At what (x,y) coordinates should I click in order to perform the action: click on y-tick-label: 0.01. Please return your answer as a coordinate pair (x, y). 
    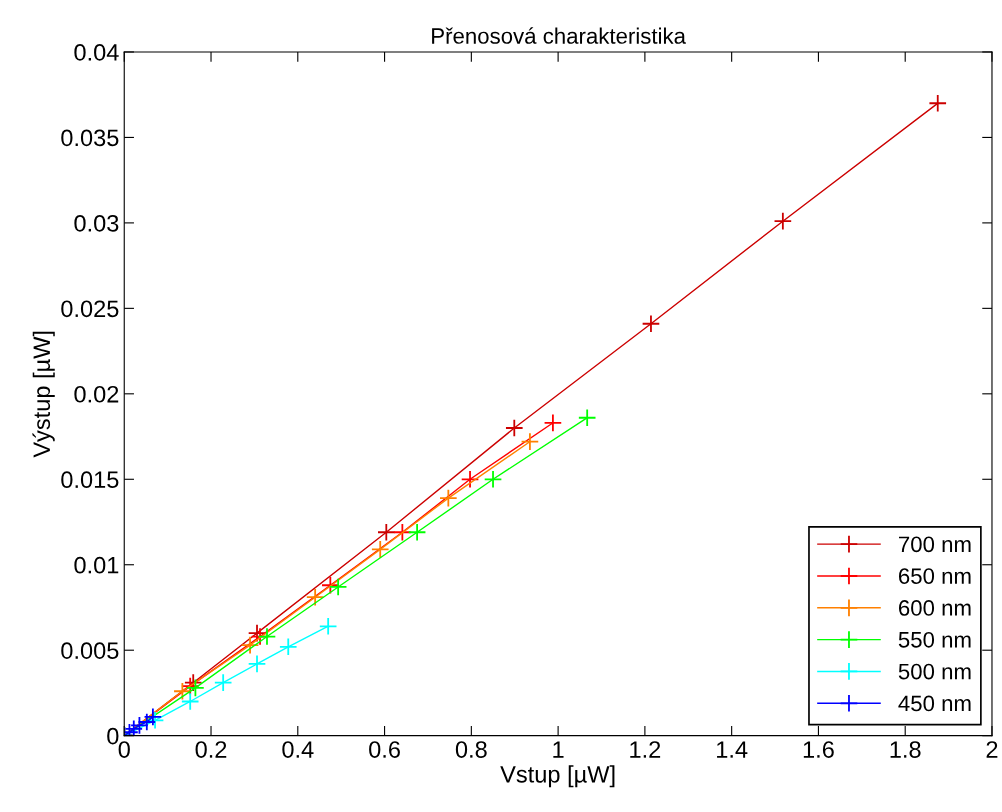
    Looking at the image, I should click on (96, 565).